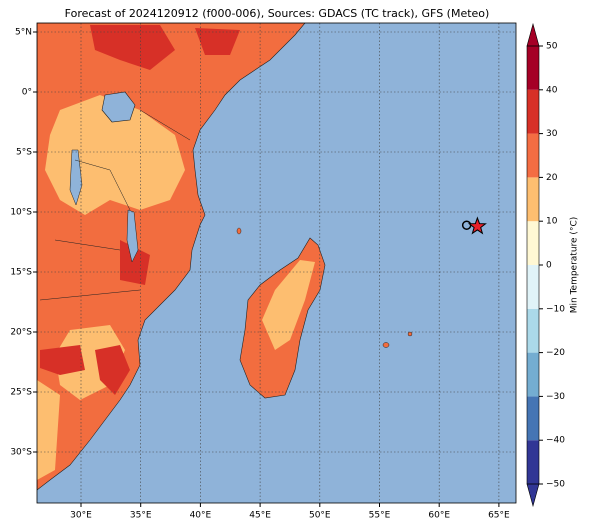 The image size is (591, 528). Describe the element at coordinates (466, 225) in the screenshot. I see `track-point` at that location.